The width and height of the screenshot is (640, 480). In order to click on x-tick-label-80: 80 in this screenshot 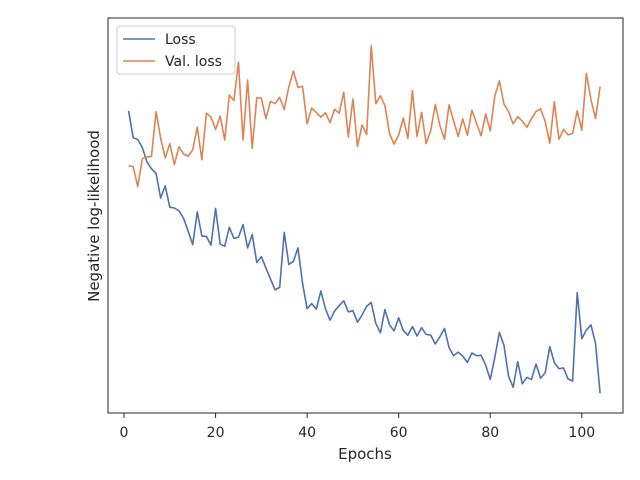, I will do `click(490, 433)`.